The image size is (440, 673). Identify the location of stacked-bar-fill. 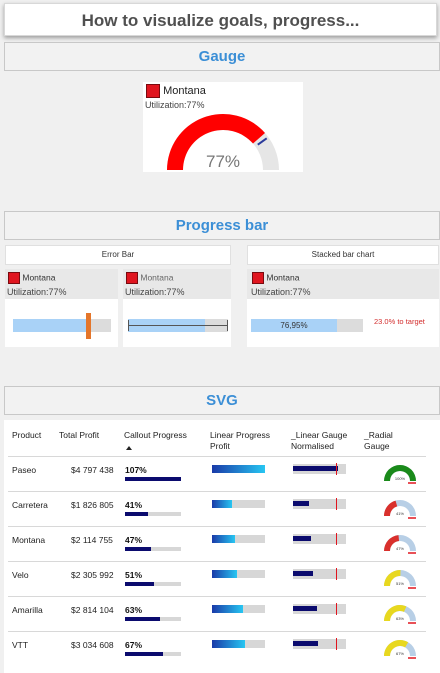
(294, 325).